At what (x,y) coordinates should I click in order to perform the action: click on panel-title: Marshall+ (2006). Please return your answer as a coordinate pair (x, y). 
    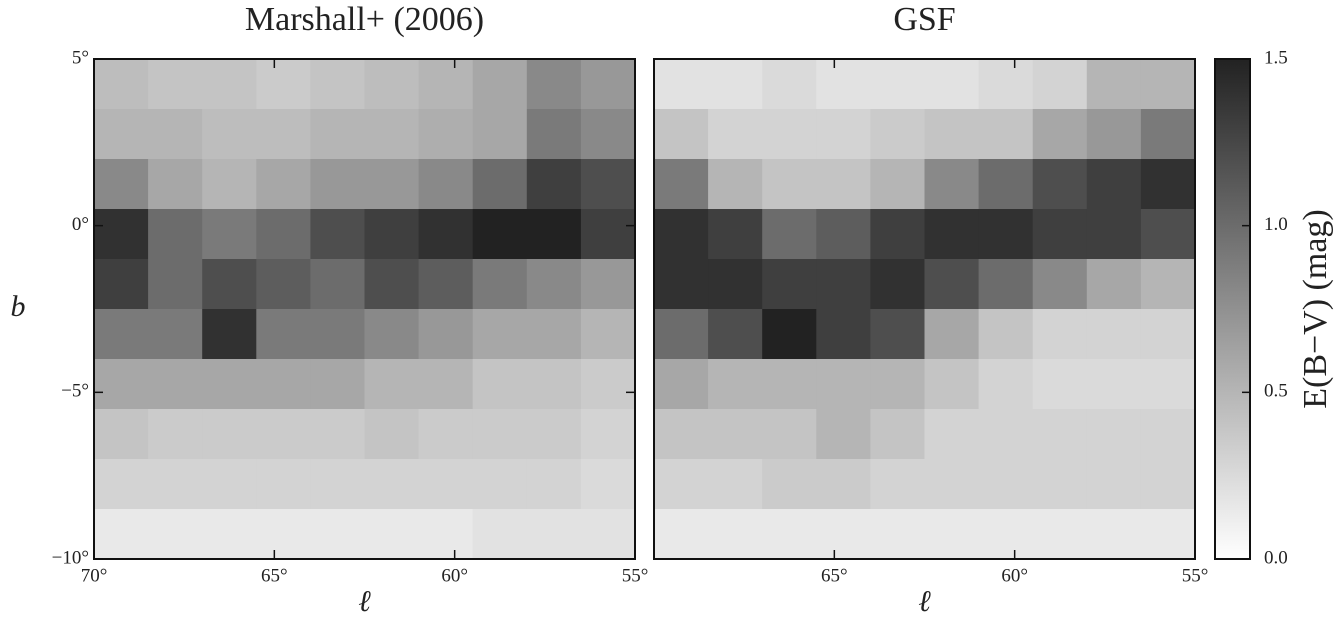
    Looking at the image, I should click on (364, 19).